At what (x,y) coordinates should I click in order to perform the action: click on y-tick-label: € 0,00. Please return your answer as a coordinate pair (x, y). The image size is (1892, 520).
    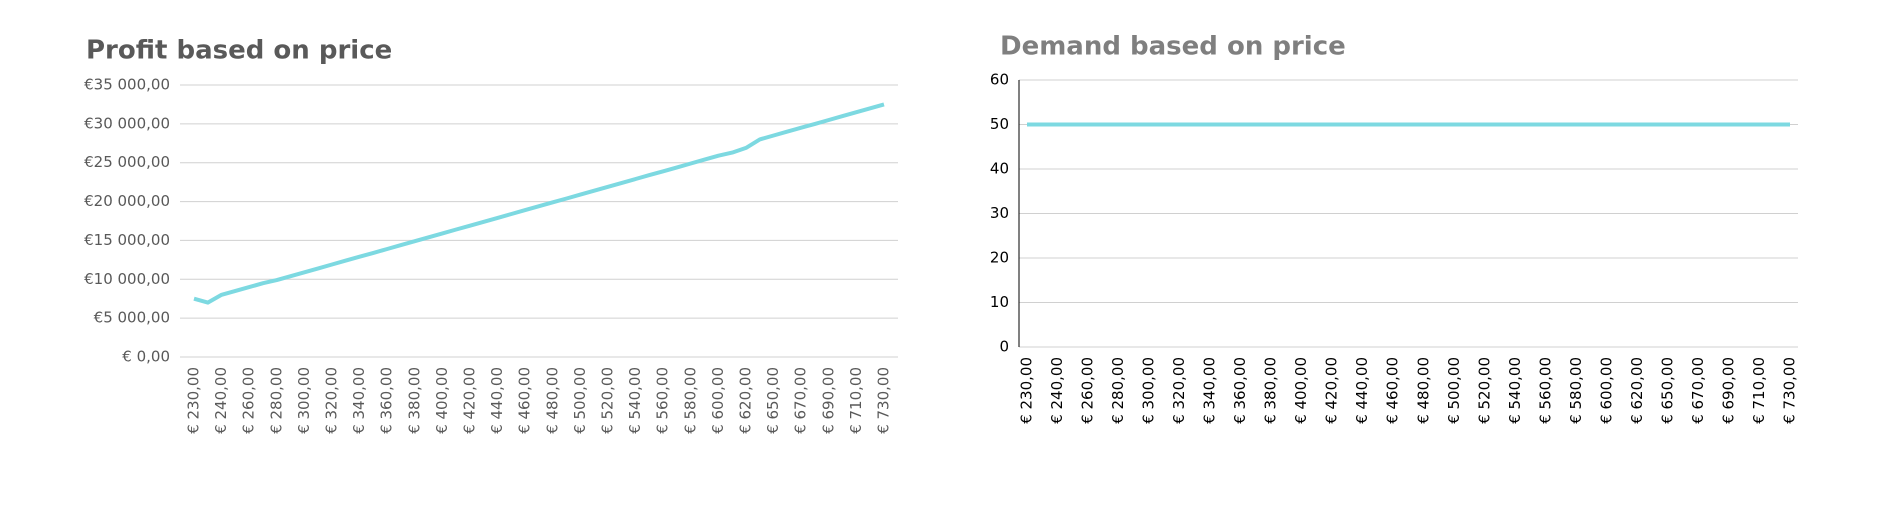
    Looking at the image, I should click on (146, 357).